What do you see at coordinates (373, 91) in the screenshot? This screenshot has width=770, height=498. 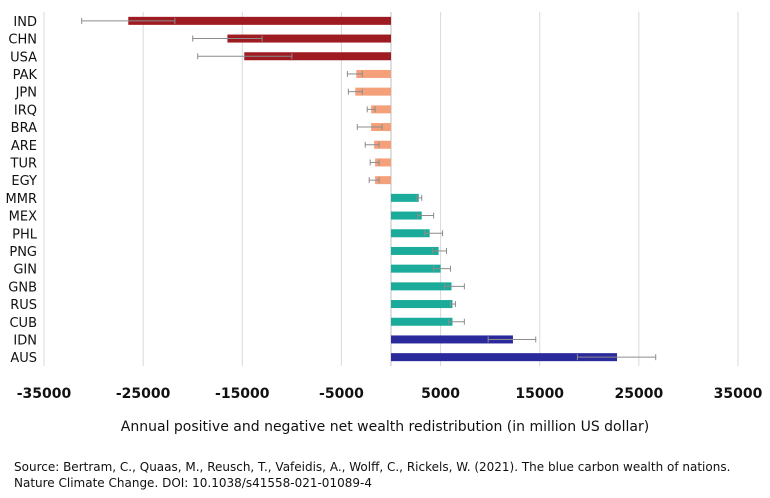 I see `bar-jpn` at bounding box center [373, 91].